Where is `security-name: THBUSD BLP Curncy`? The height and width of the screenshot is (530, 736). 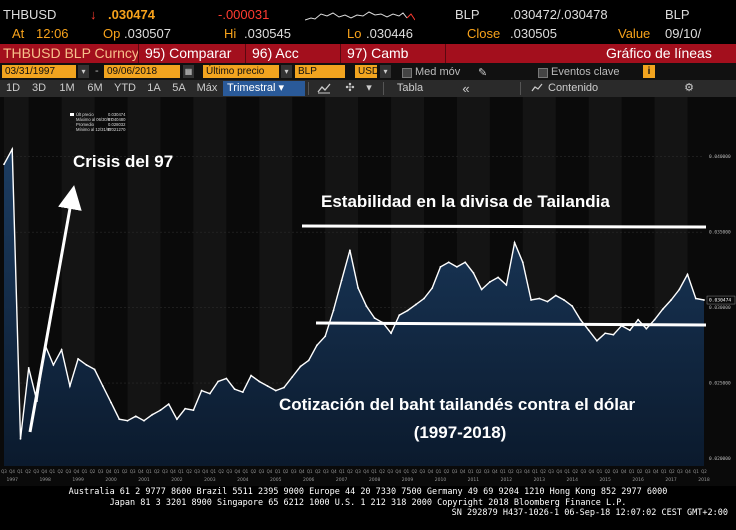
security-name: THBUSD BLP Curncy is located at coordinates (71, 53).